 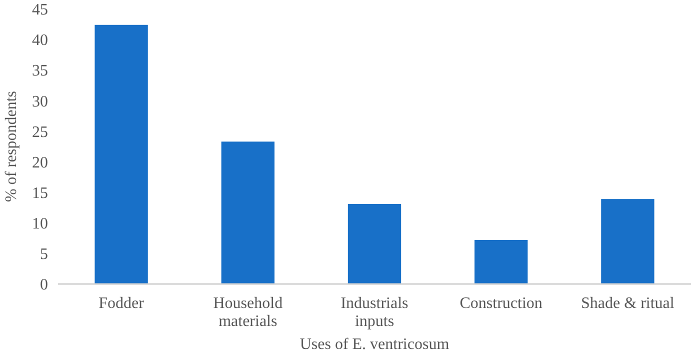 I want to click on x-tick-label: Fodder, so click(x=121, y=303).